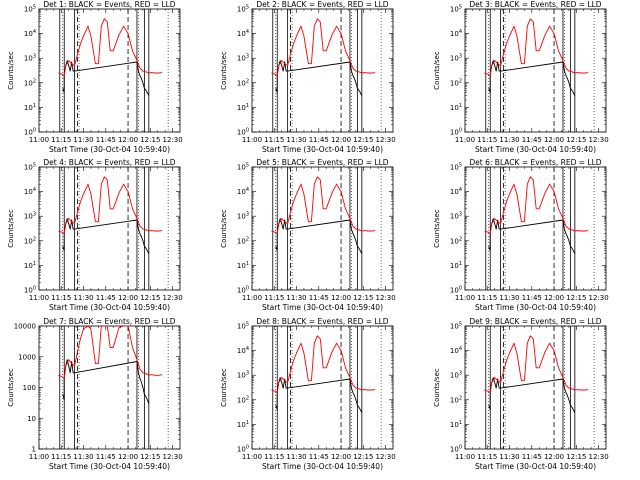 The width and height of the screenshot is (640, 480). What do you see at coordinates (31, 419) in the screenshot?
I see `y-tick-label: 10` at bounding box center [31, 419].